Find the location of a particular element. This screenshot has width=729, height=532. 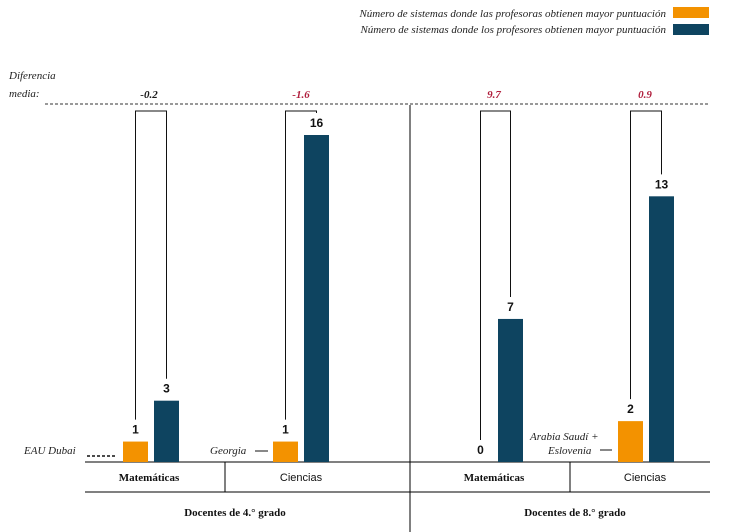

value-label-male-0-0: 3 is located at coordinates (166, 389).